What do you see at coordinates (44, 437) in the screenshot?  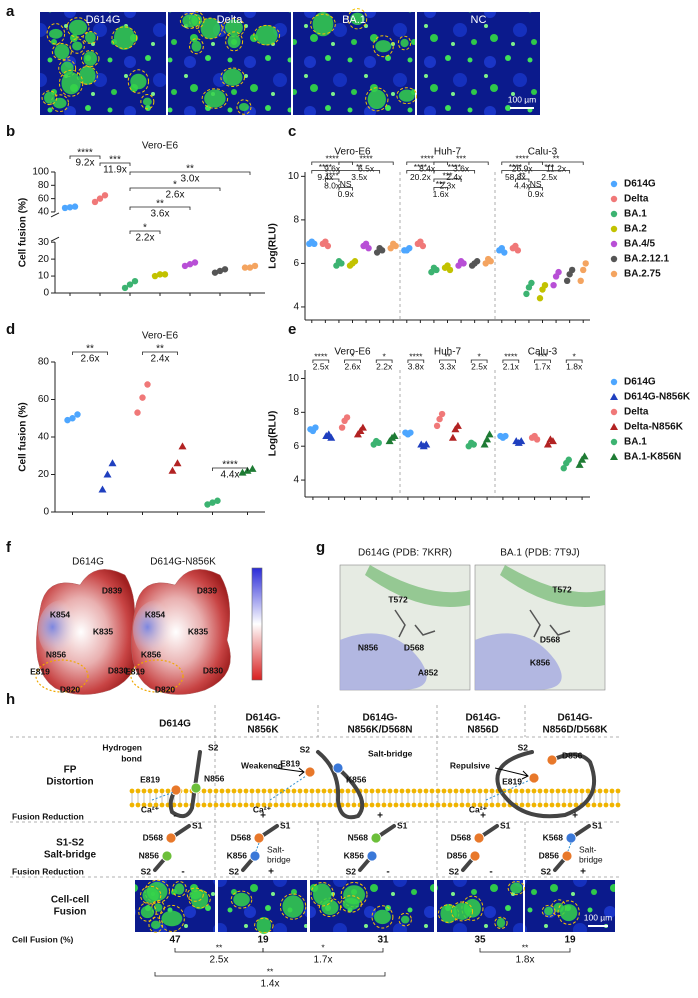 I see `y-tick-label: 40` at bounding box center [44, 437].